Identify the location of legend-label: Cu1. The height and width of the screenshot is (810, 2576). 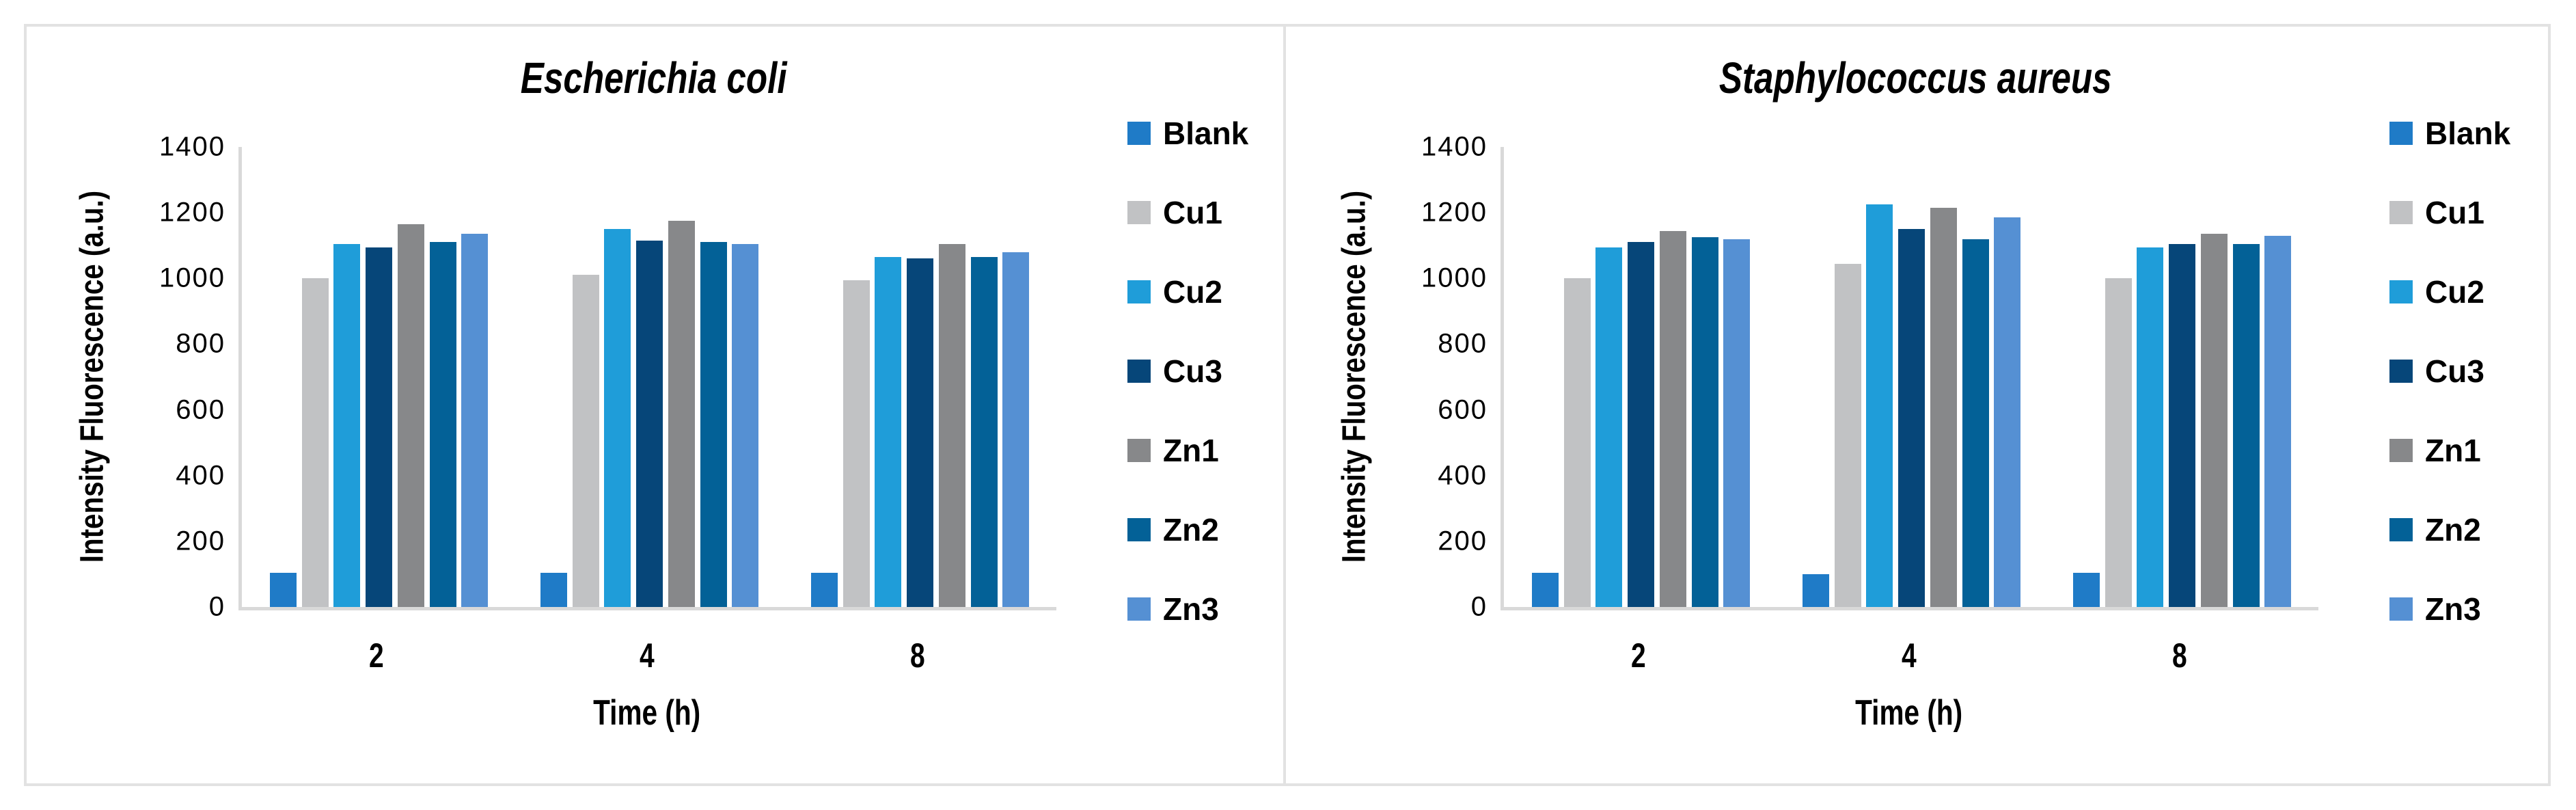
(1192, 212).